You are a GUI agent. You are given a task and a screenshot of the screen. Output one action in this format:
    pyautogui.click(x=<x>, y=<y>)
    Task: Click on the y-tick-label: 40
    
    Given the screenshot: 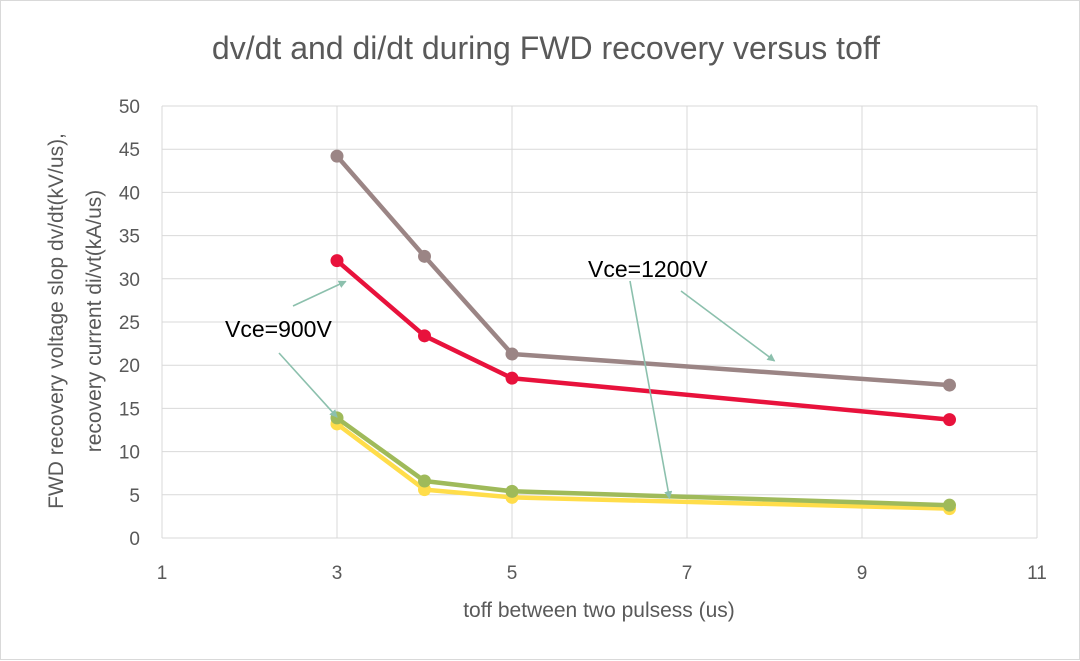 What is the action you would take?
    pyautogui.click(x=129, y=193)
    